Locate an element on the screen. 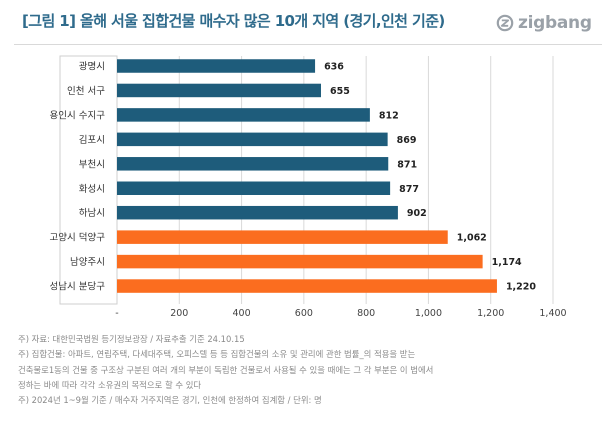 The image size is (616, 425). x-tick-label-1: 200 is located at coordinates (179, 313).